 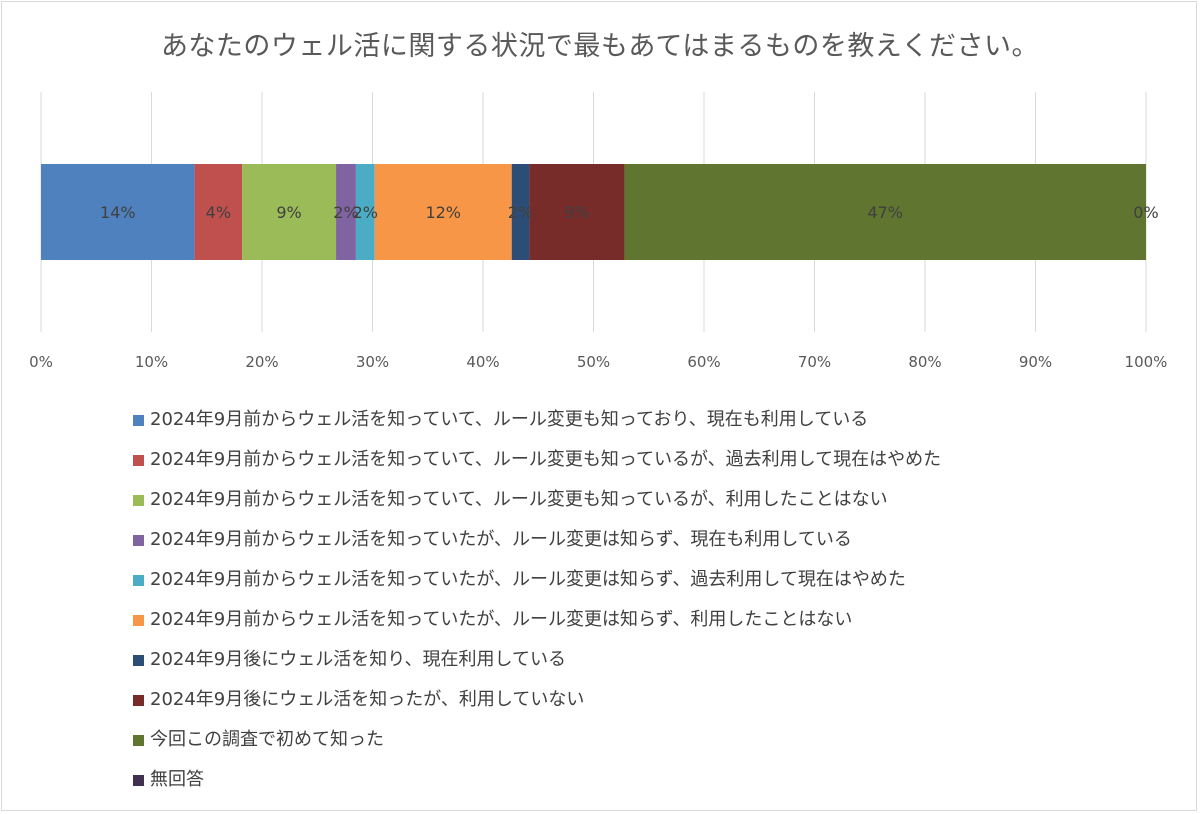 What do you see at coordinates (537, 740) in the screenshot?
I see `legend-item: 今回この調査で初めて知った` at bounding box center [537, 740].